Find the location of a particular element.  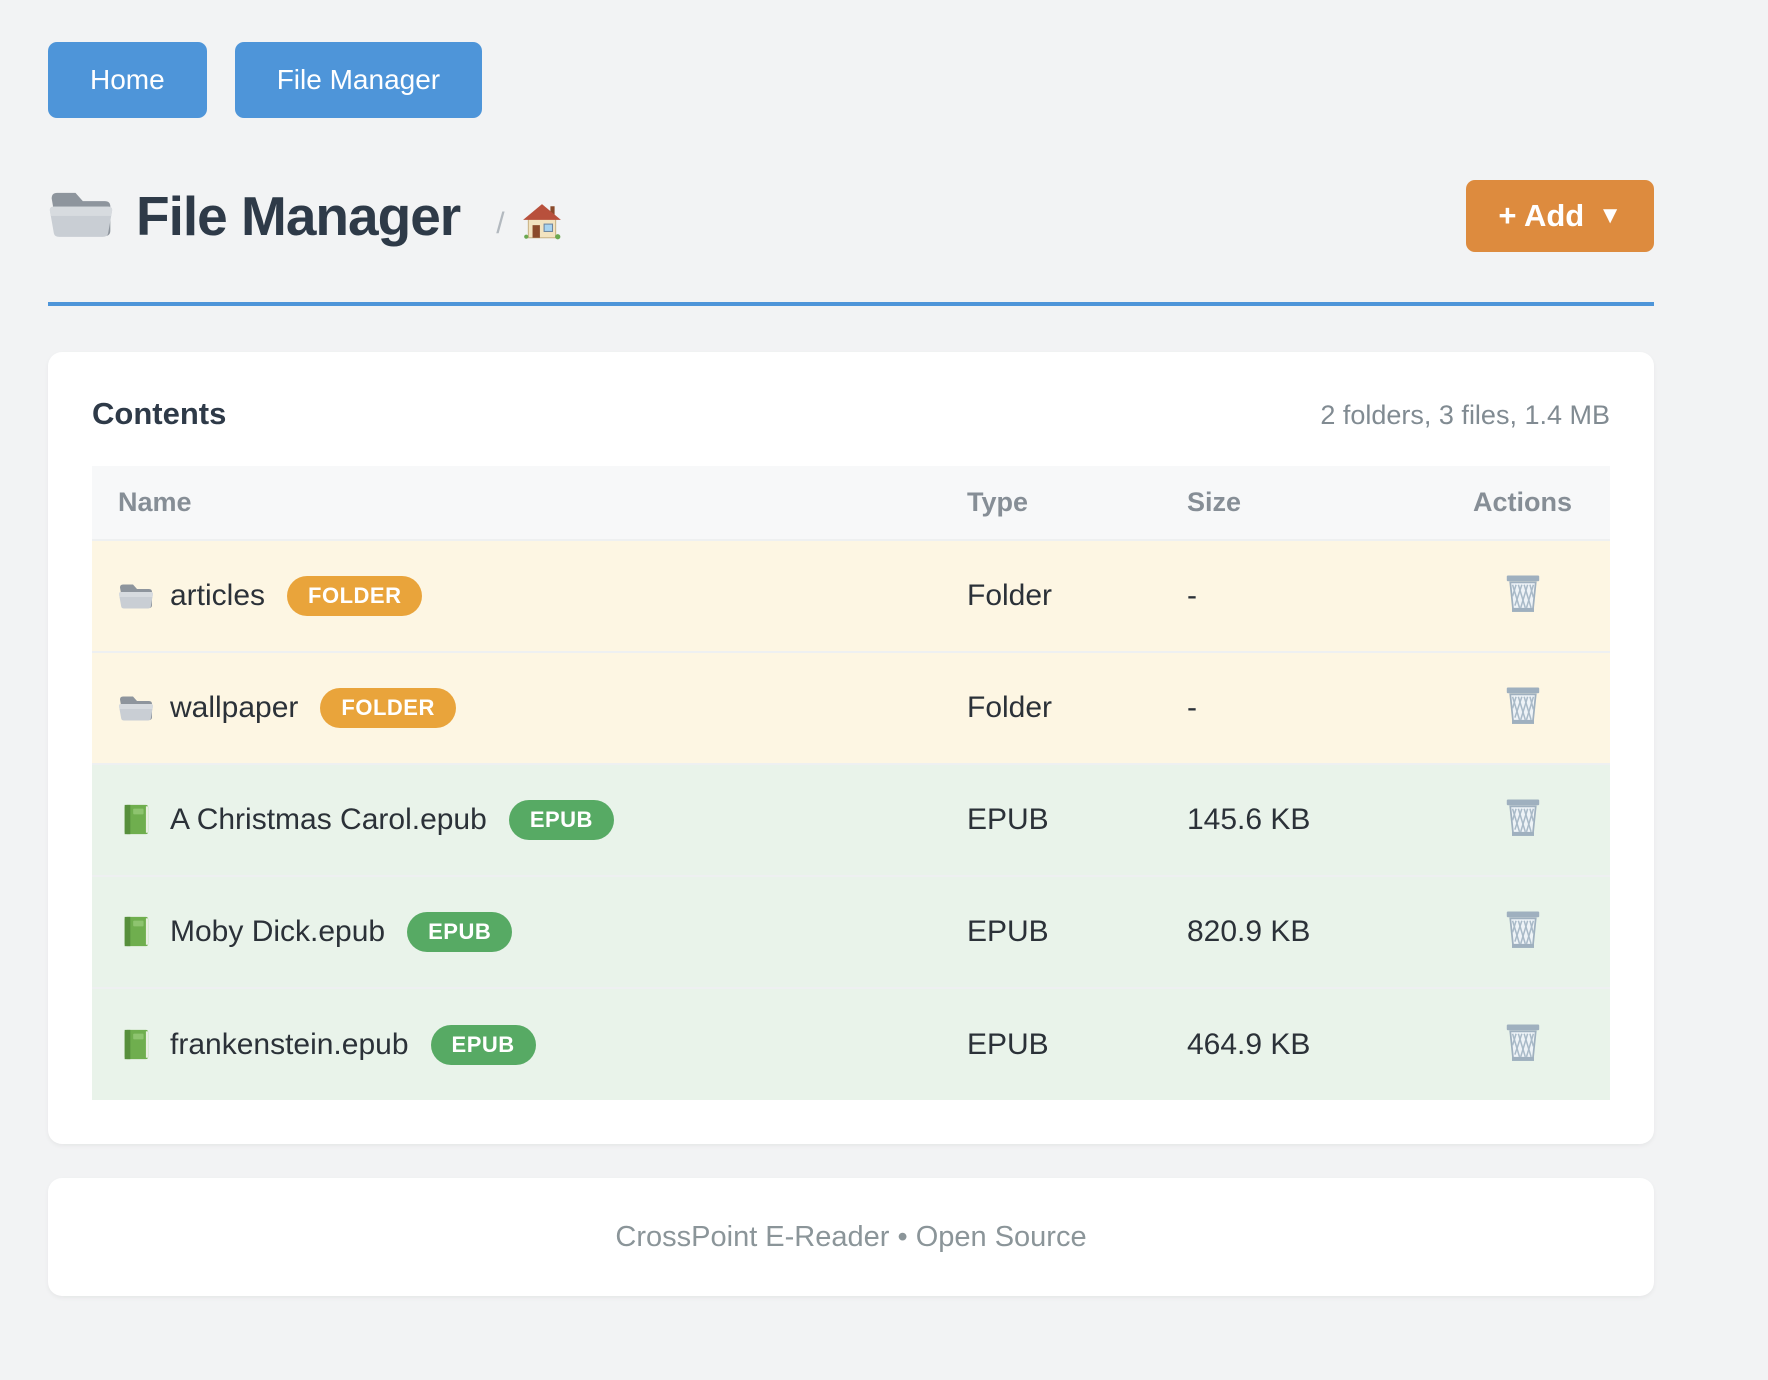

contents-summary: 2 folders, 3 files, 1.4 MB is located at coordinates (1465, 415).